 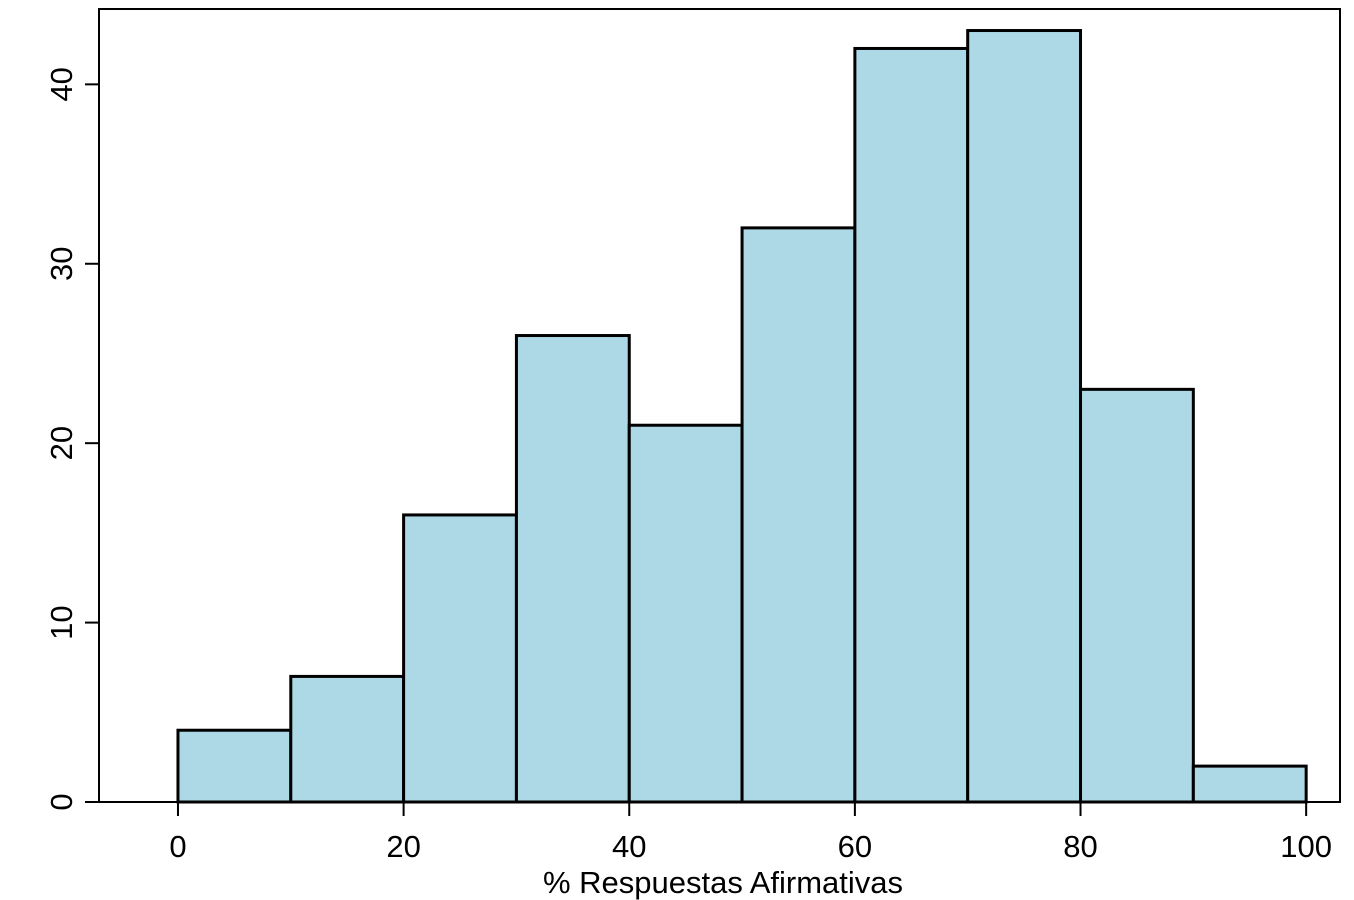 What do you see at coordinates (855, 846) in the screenshot?
I see `x-tick-label: 60` at bounding box center [855, 846].